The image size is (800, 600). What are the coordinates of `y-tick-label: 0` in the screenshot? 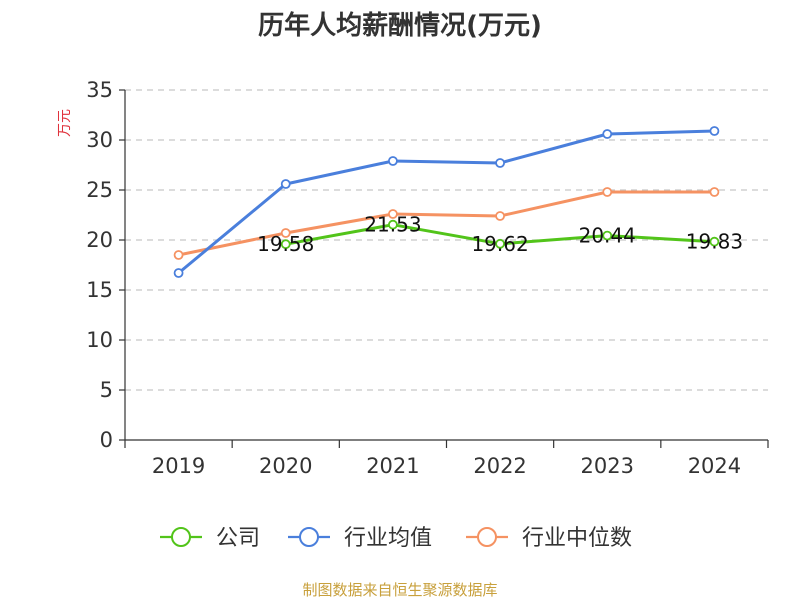 It's located at (106, 440).